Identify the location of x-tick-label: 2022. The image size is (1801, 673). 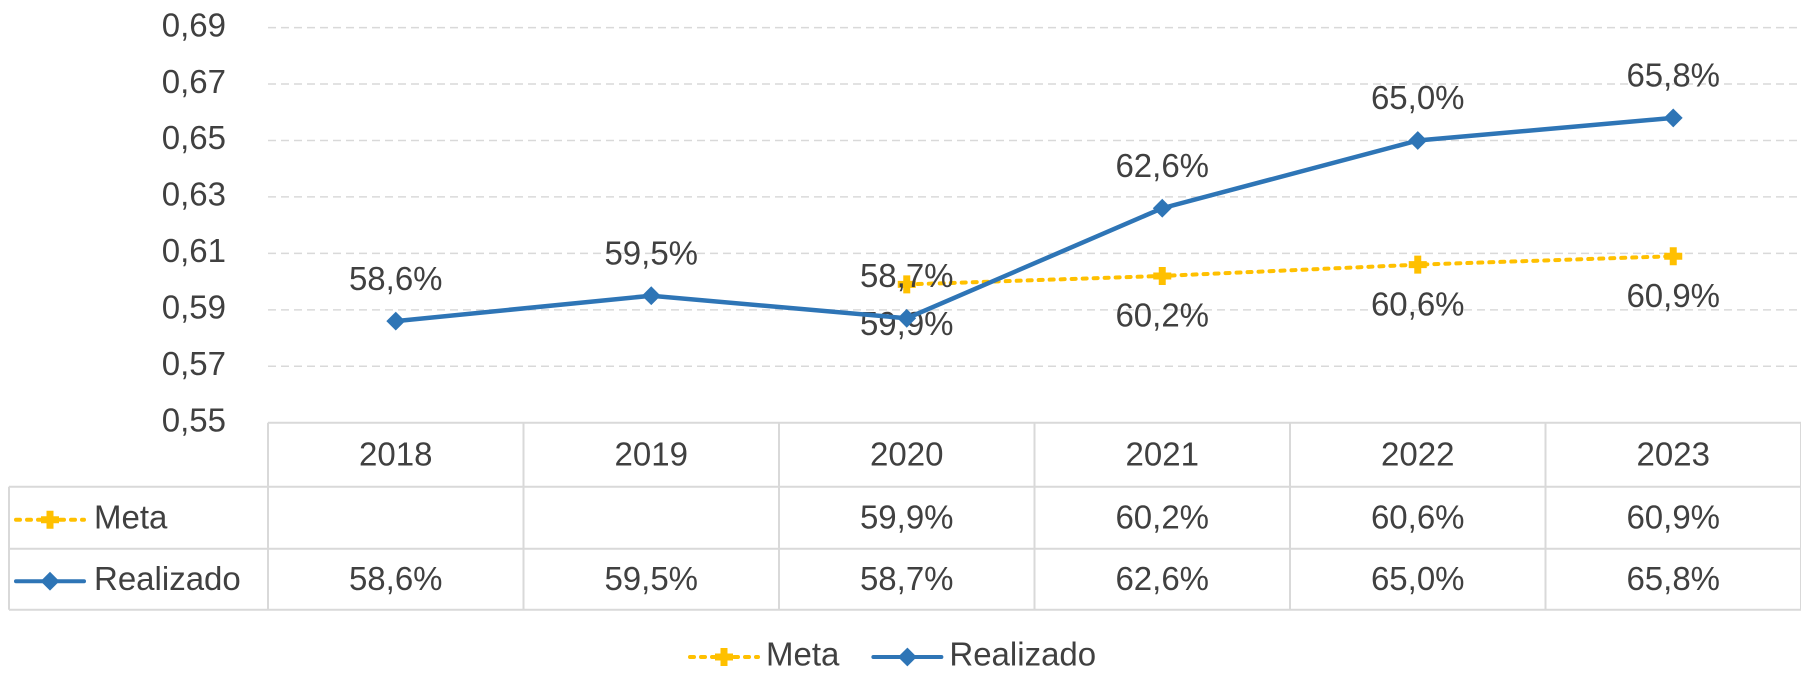
(1417, 453).